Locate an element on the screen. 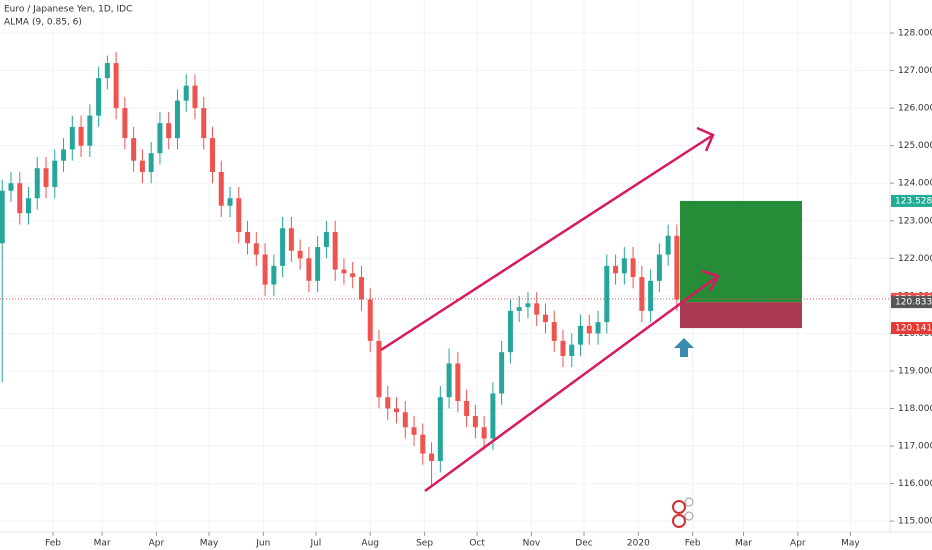 This screenshot has height=550, width=932. x-tick-label: 2020 is located at coordinates (638, 544).